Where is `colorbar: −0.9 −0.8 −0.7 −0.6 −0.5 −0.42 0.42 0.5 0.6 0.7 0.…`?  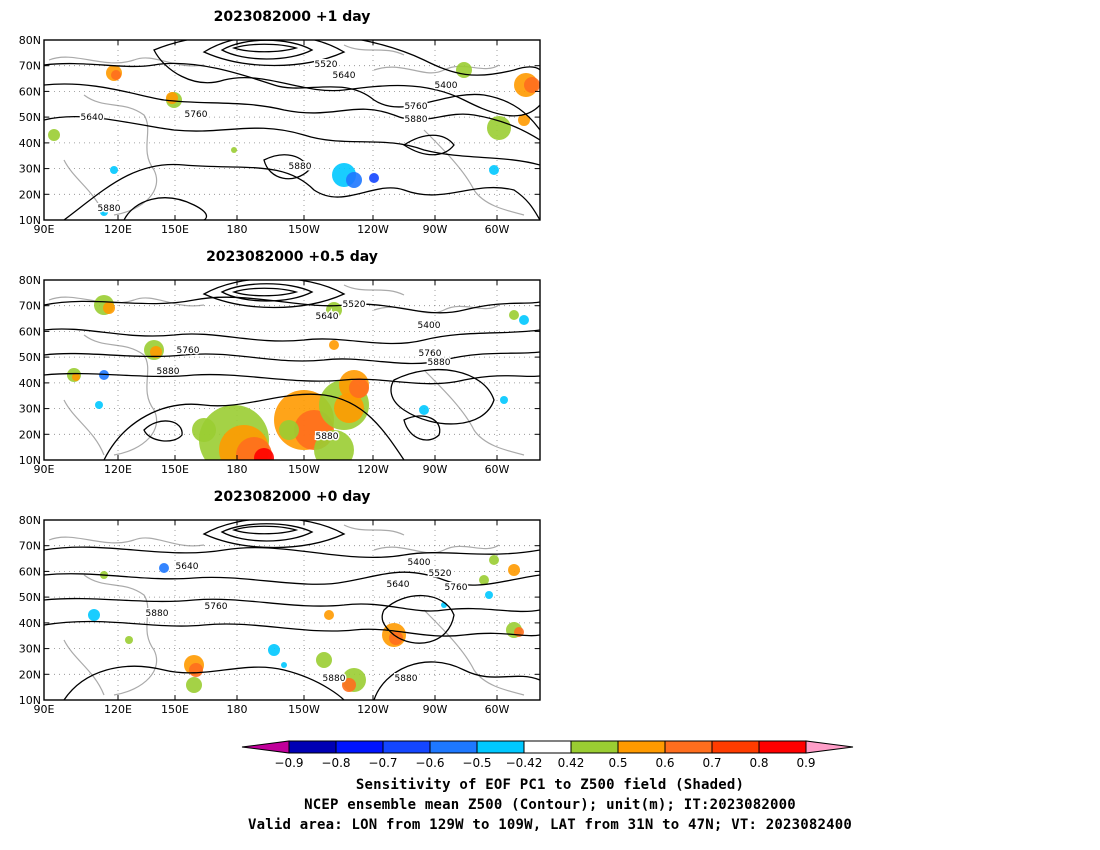 colorbar: −0.9 −0.8 −0.7 −0.6 −0.5 −0.42 0.42 0.5 0.6 0.7 0.… is located at coordinates (547, 755).